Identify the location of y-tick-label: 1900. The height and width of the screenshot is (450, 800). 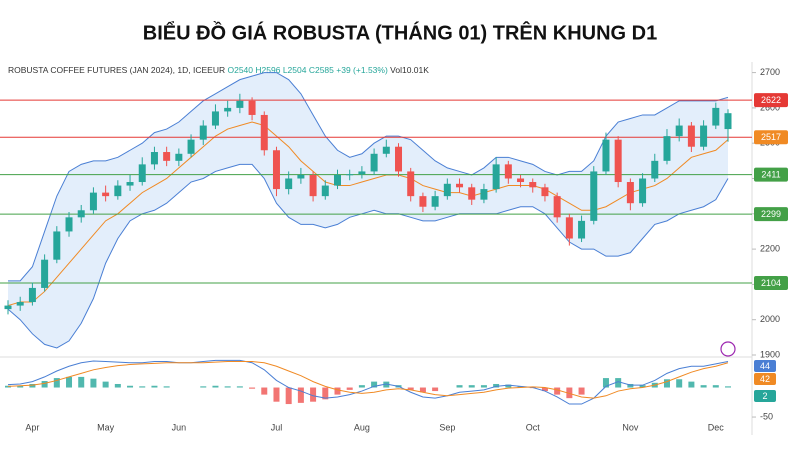
(770, 354).